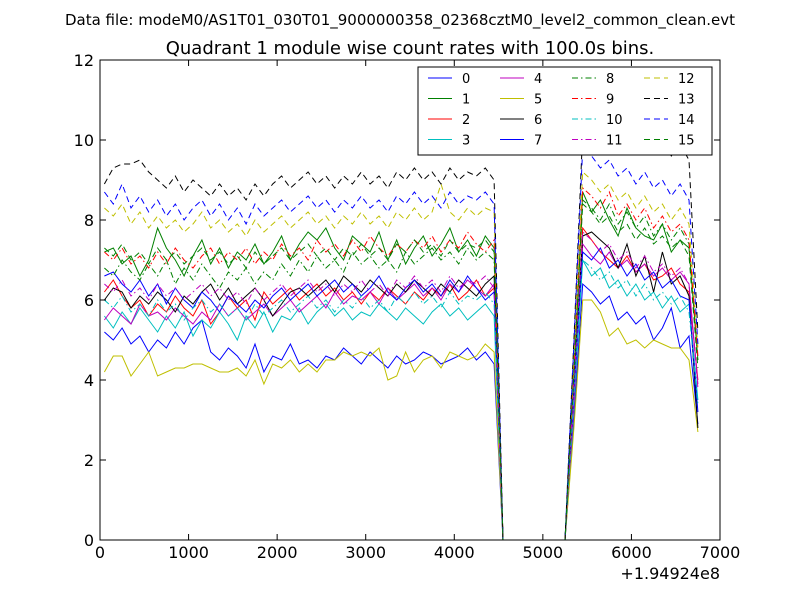 The height and width of the screenshot is (600, 800). What do you see at coordinates (720, 552) in the screenshot?
I see `x-tick-label: 7000` at bounding box center [720, 552].